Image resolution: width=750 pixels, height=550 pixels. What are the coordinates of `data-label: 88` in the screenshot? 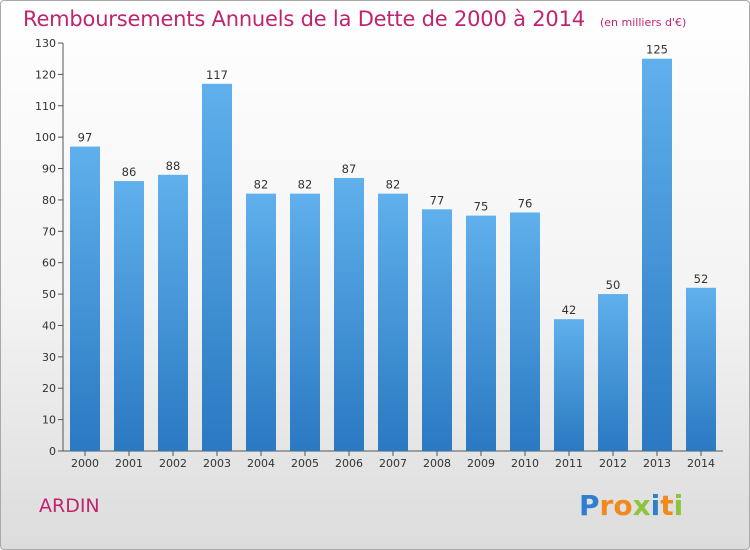 It's located at (173, 166).